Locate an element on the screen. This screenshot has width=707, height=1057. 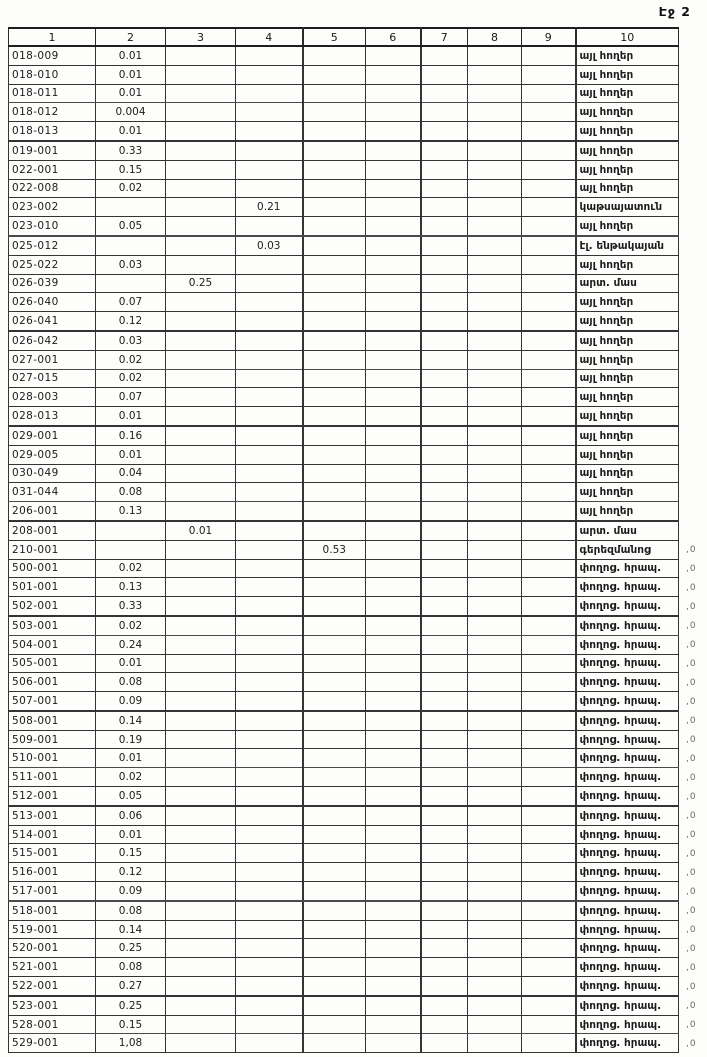
parcel-code-cell: 208-001 is located at coordinates (52, 530).